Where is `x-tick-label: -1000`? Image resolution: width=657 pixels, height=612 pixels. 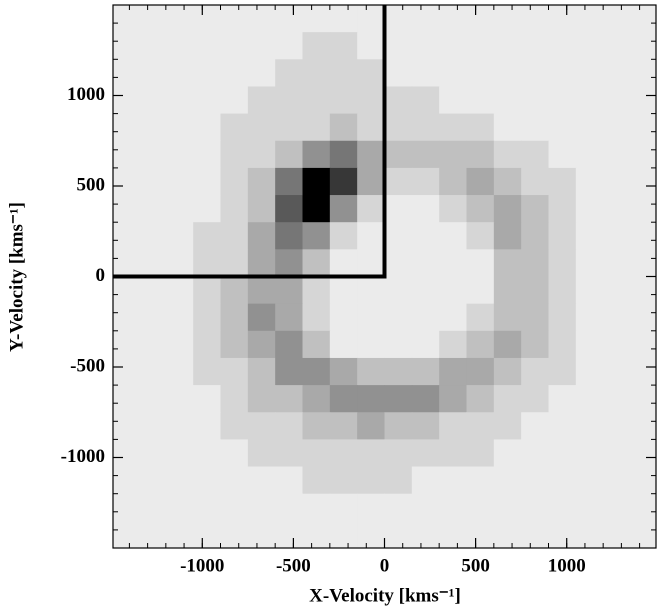
x-tick-label: -1000 is located at coordinates (202, 565).